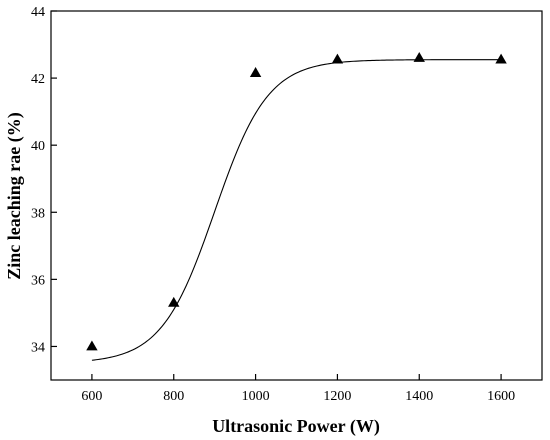 The image size is (550, 440). Describe the element at coordinates (173, 396) in the screenshot. I see `x-tick-label: 800` at that location.